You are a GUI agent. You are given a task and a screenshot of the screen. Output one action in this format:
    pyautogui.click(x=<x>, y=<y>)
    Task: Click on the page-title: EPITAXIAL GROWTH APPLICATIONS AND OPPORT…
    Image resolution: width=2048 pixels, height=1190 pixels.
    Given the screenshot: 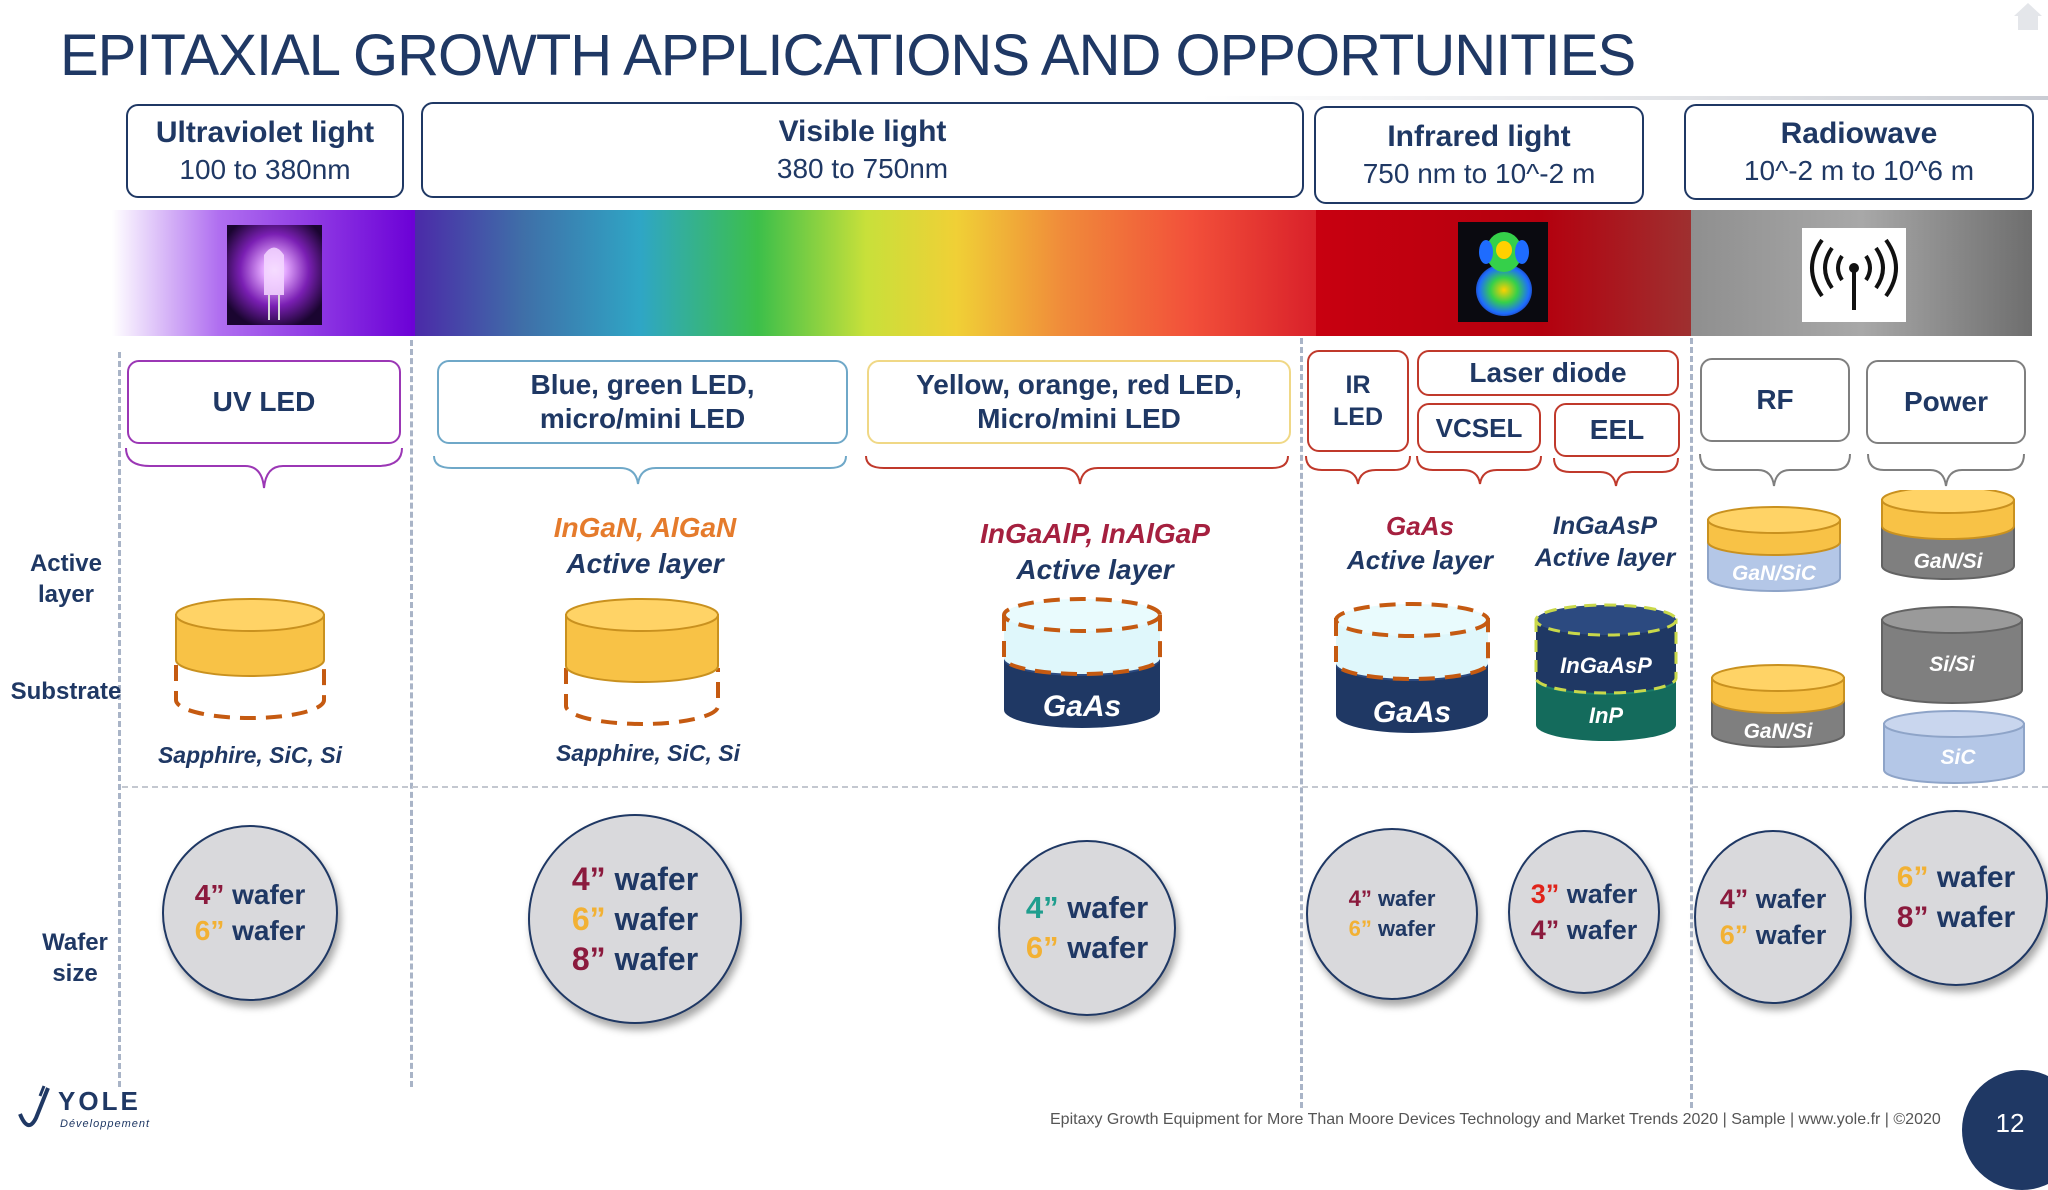 What is the action you would take?
    pyautogui.click(x=848, y=55)
    